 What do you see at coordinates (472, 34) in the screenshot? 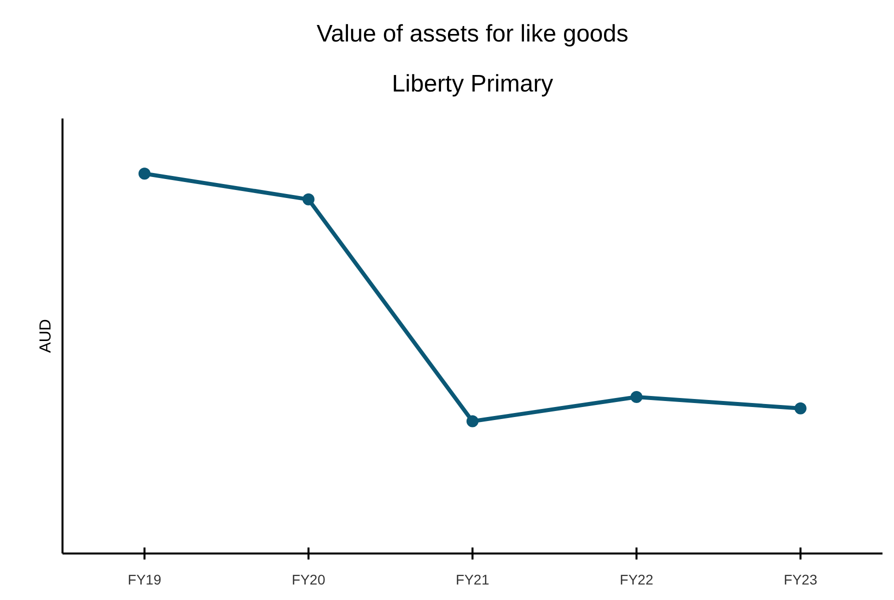
I see `chart-title: Value of assets for like goods` at bounding box center [472, 34].